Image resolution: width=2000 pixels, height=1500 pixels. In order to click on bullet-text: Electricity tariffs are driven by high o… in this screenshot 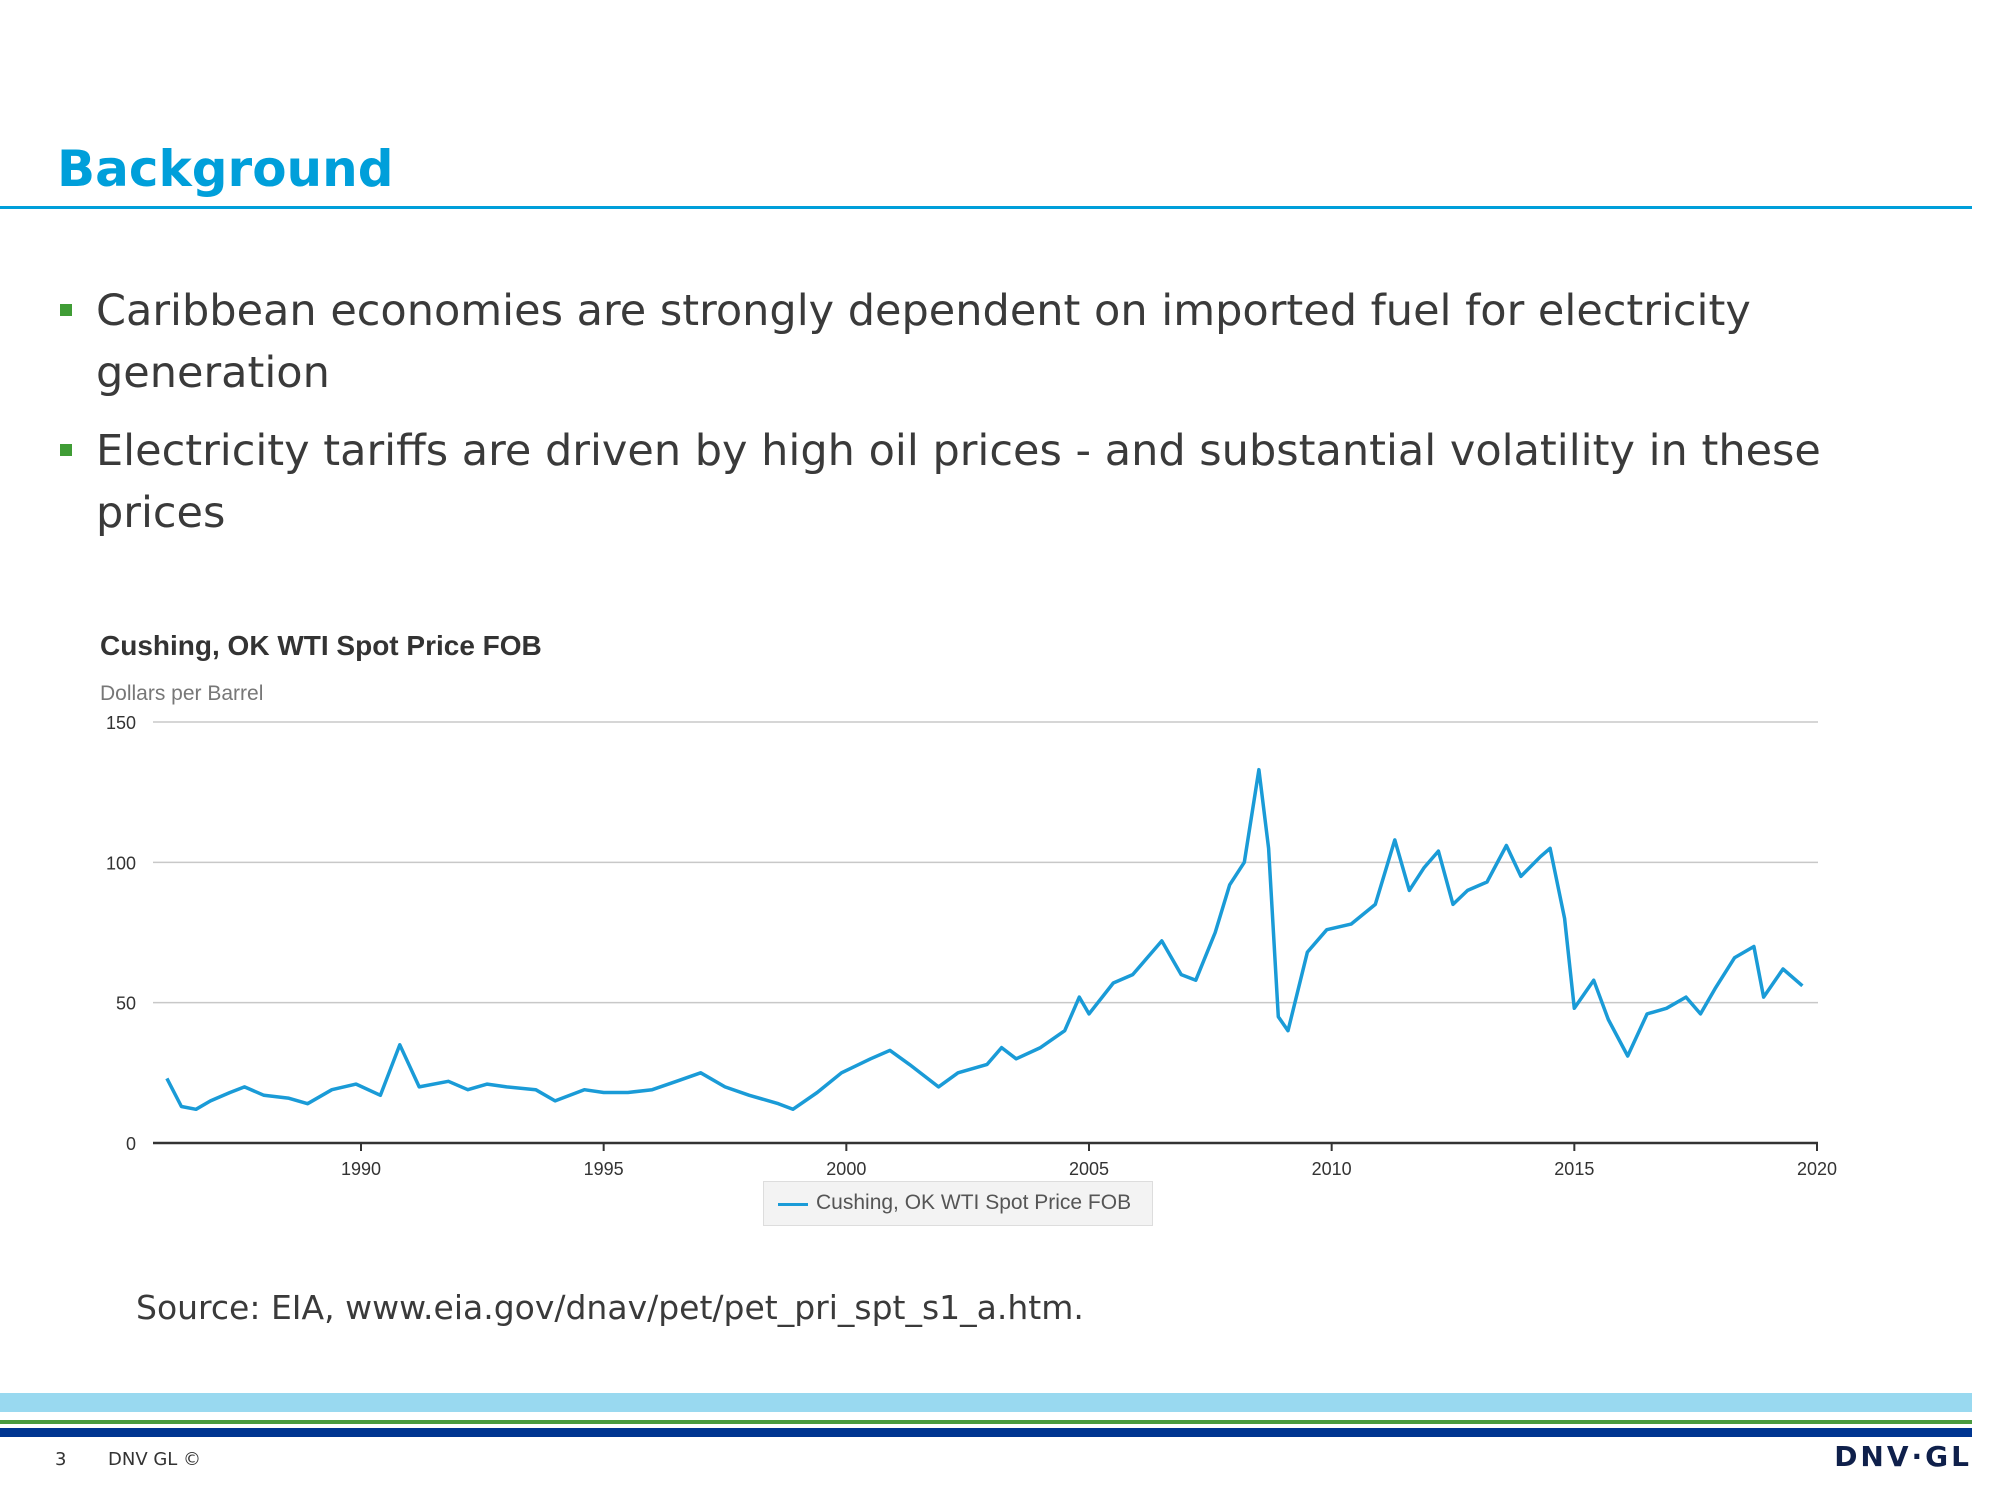, I will do `click(958, 482)`.